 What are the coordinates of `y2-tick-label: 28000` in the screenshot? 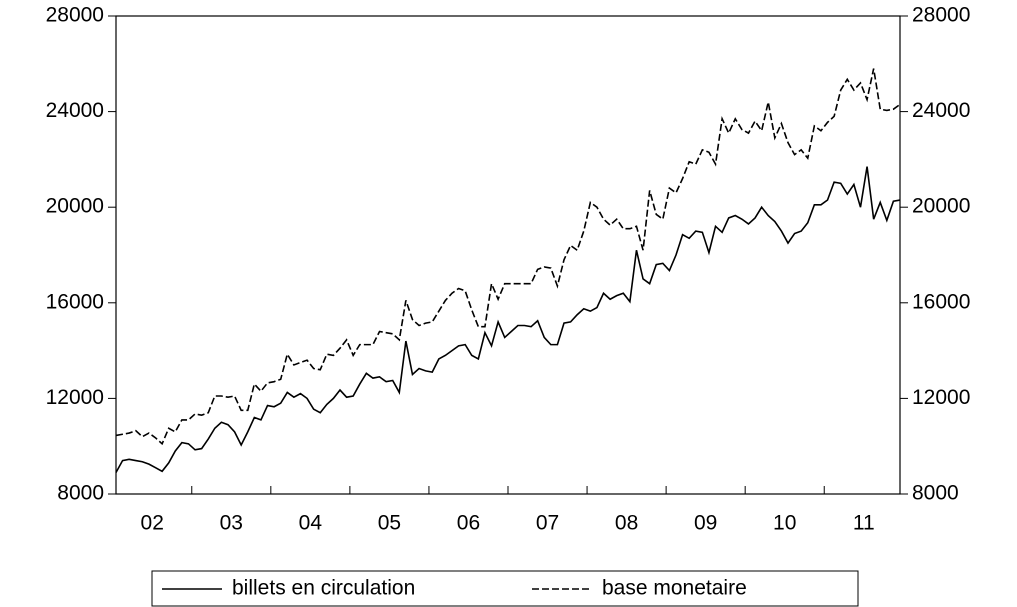 It's located at (941, 15).